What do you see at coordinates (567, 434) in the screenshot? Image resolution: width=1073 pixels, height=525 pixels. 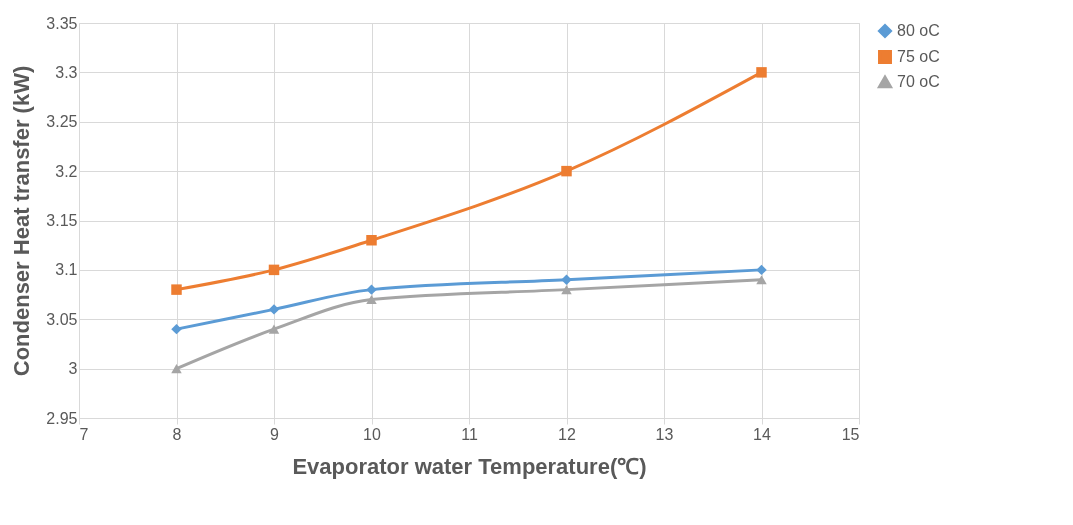 I see `x-tick-label: 12` at bounding box center [567, 434].